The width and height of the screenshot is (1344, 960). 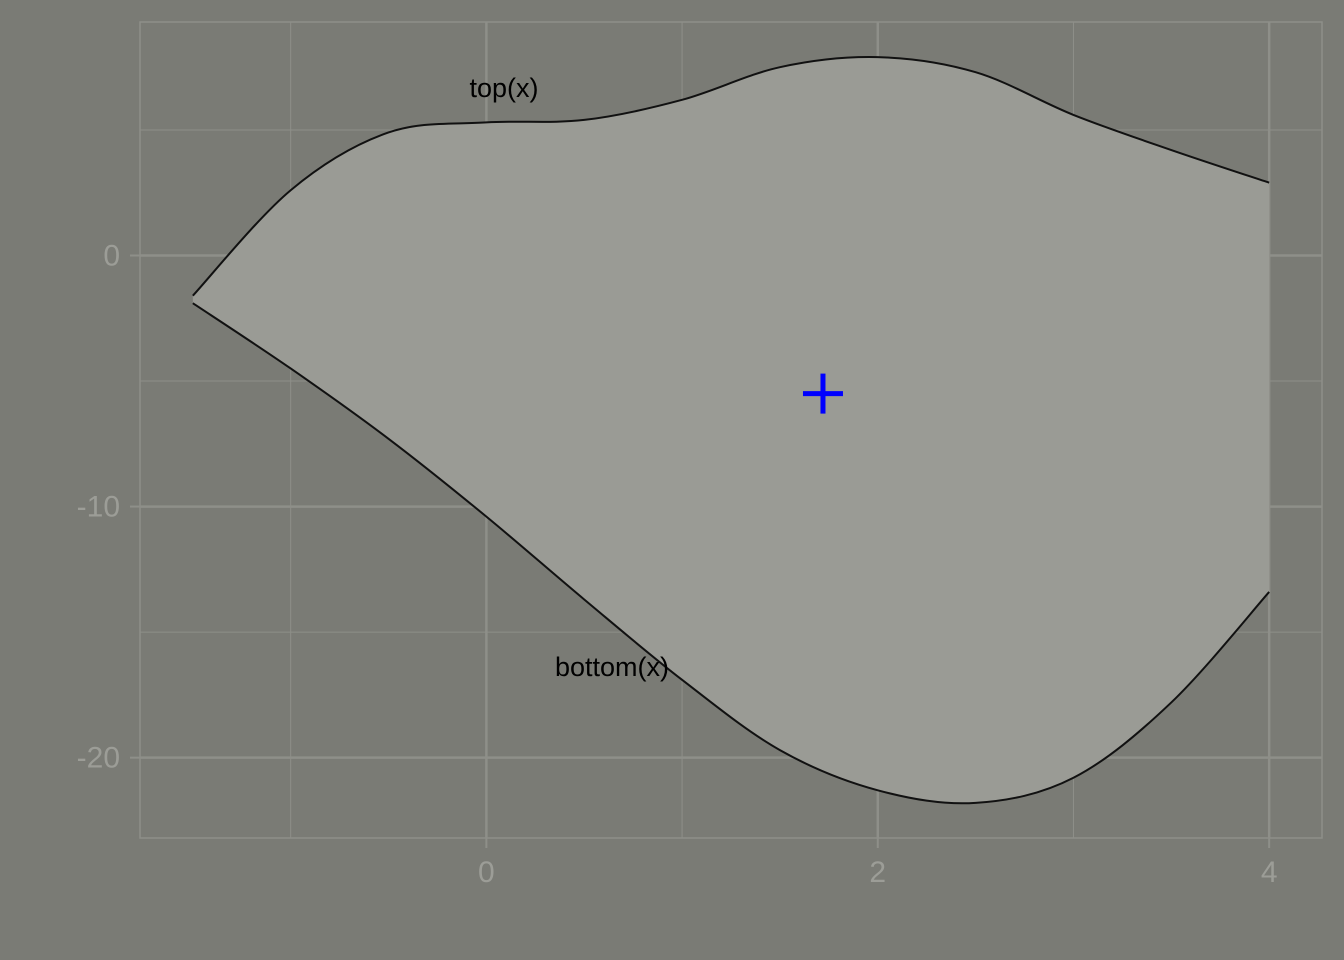 I want to click on bottom-curve-label: bottom(x), so click(x=612, y=667).